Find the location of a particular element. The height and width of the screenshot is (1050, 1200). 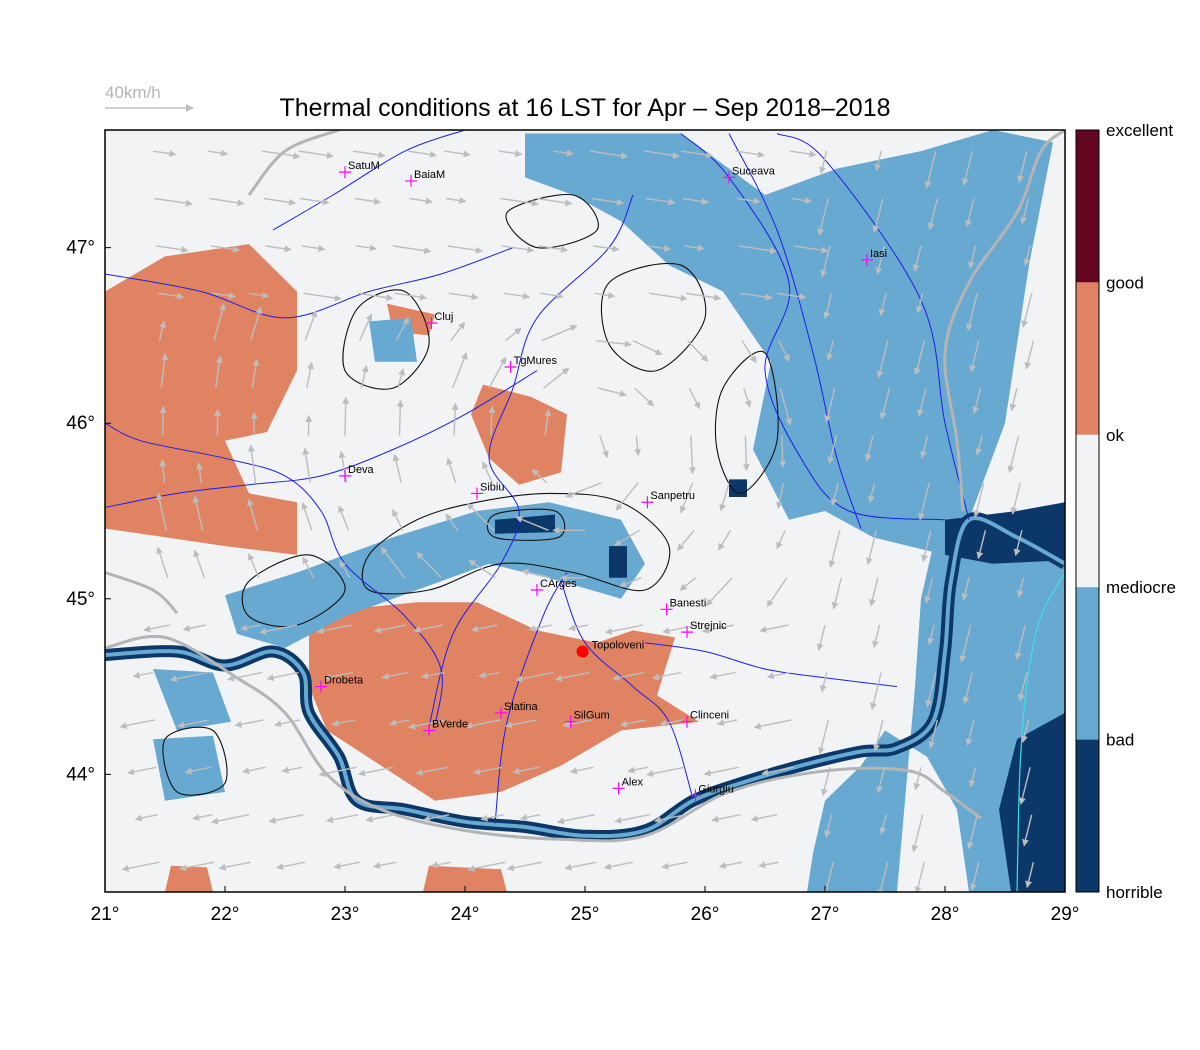

y-tick-label: 44° is located at coordinates (80, 774).